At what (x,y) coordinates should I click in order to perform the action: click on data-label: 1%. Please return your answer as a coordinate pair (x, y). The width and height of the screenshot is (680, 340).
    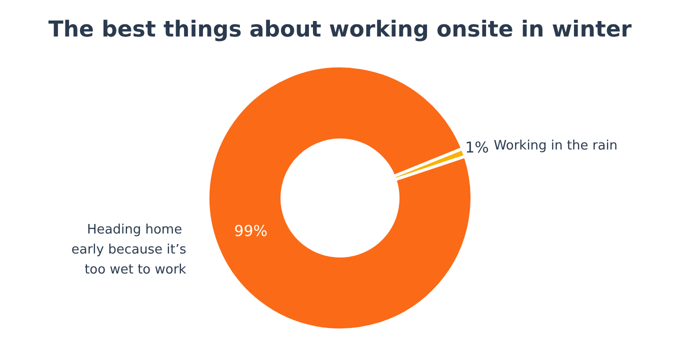
    Looking at the image, I should click on (477, 147).